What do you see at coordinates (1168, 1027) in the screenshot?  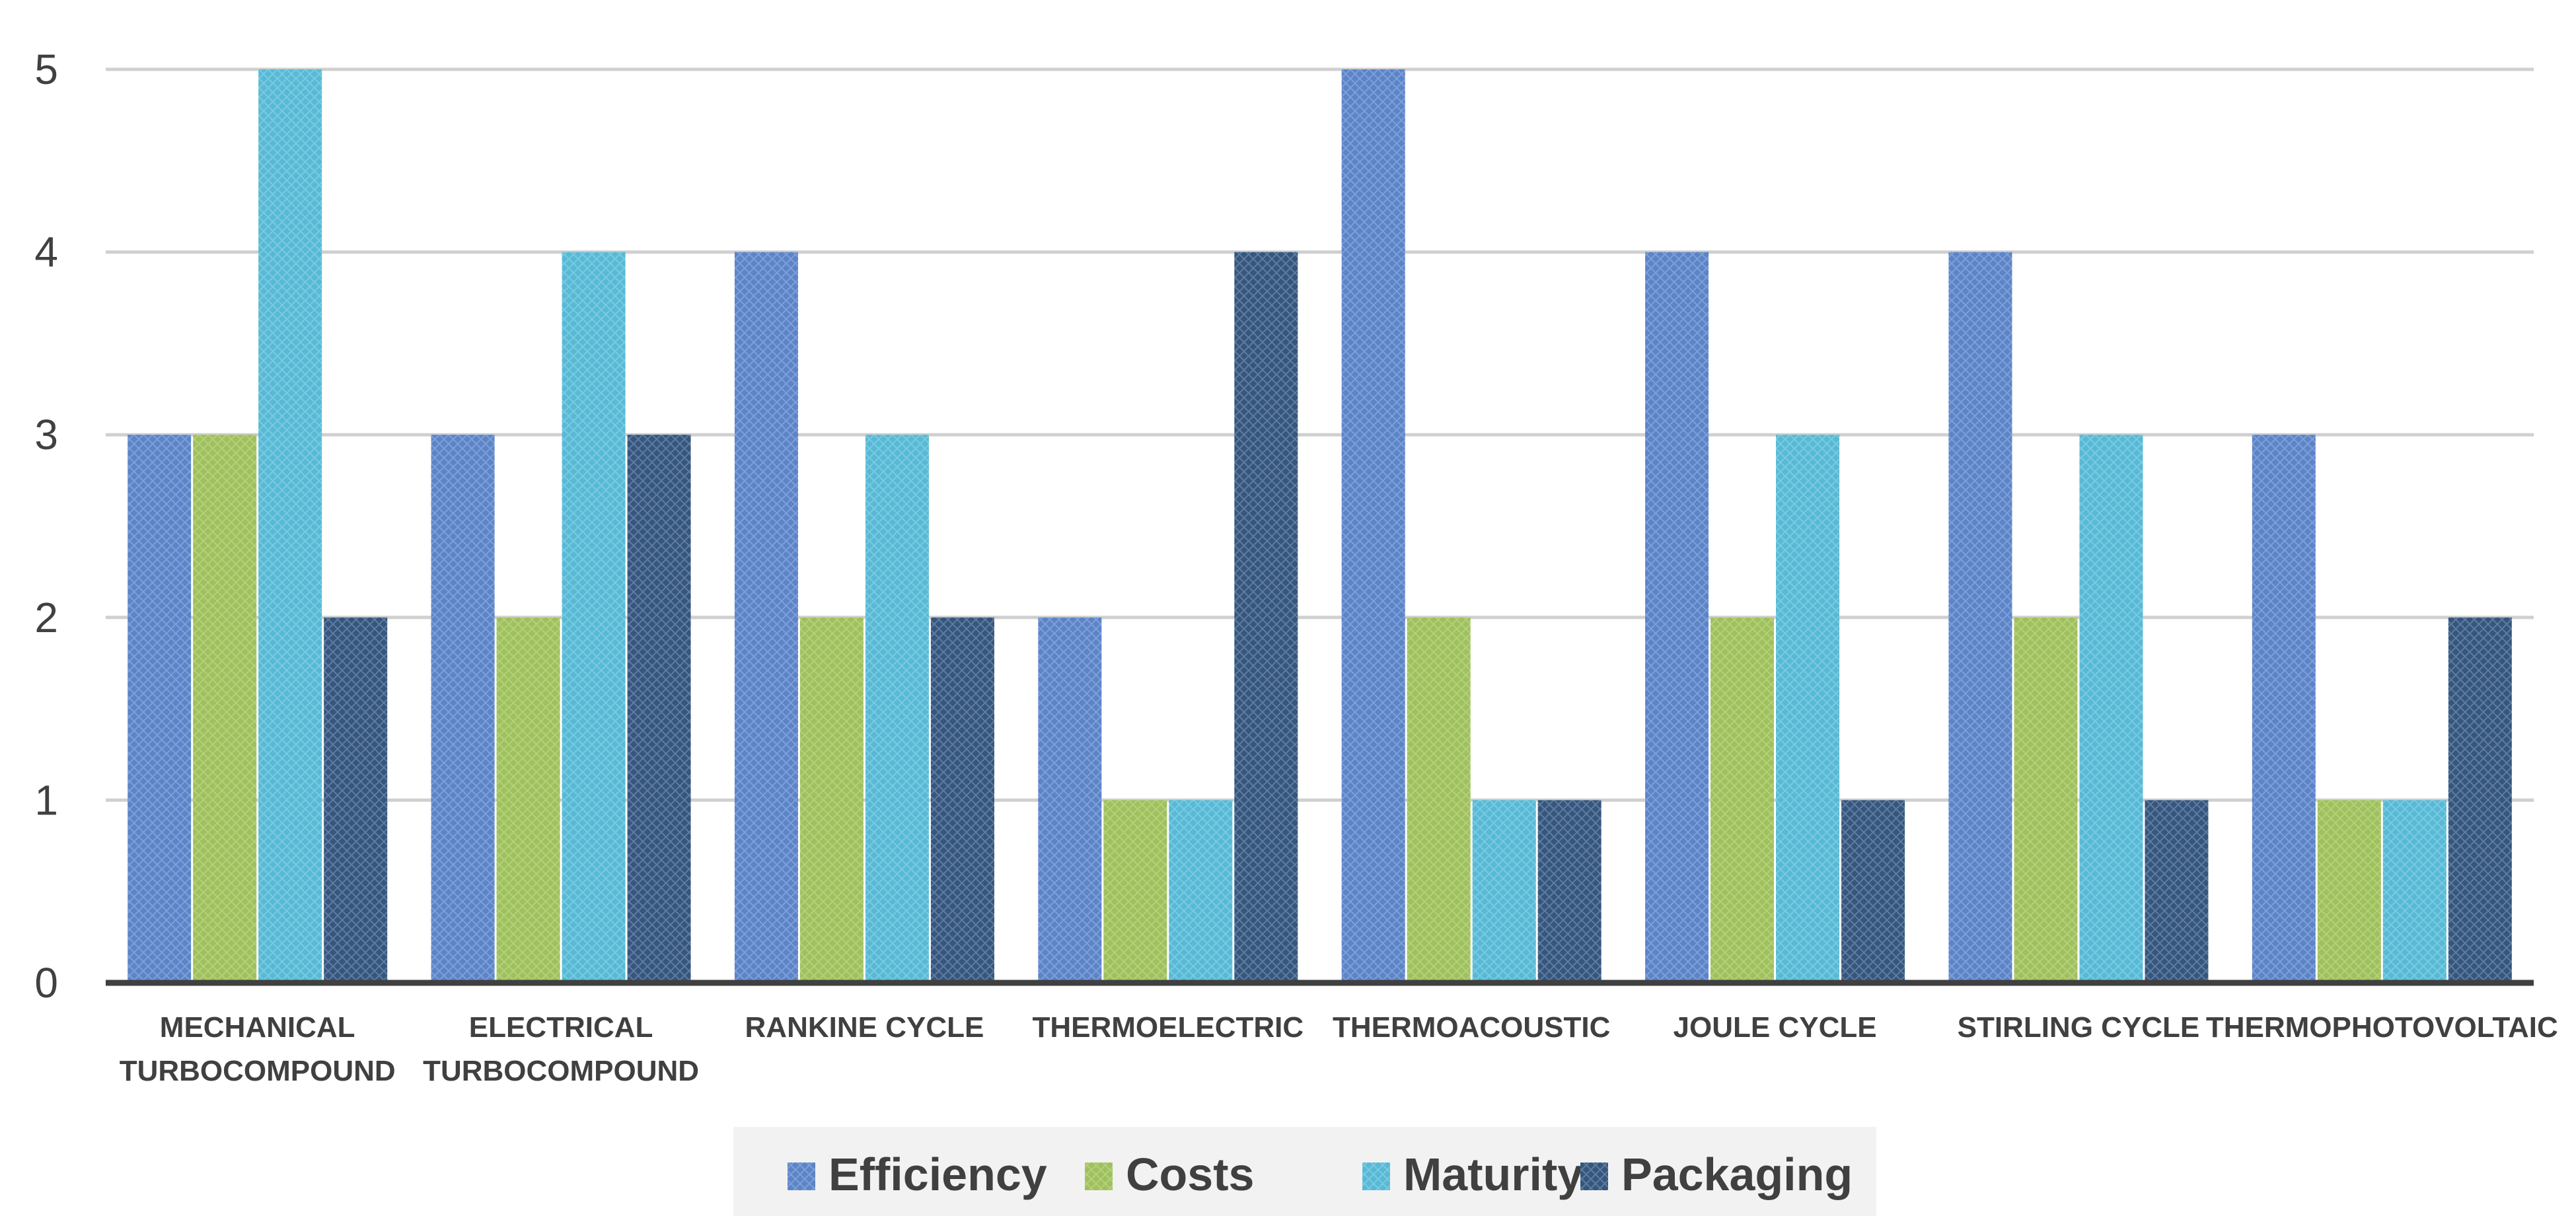 I see `x-tick-label: THERMOELECTRIC` at bounding box center [1168, 1027].